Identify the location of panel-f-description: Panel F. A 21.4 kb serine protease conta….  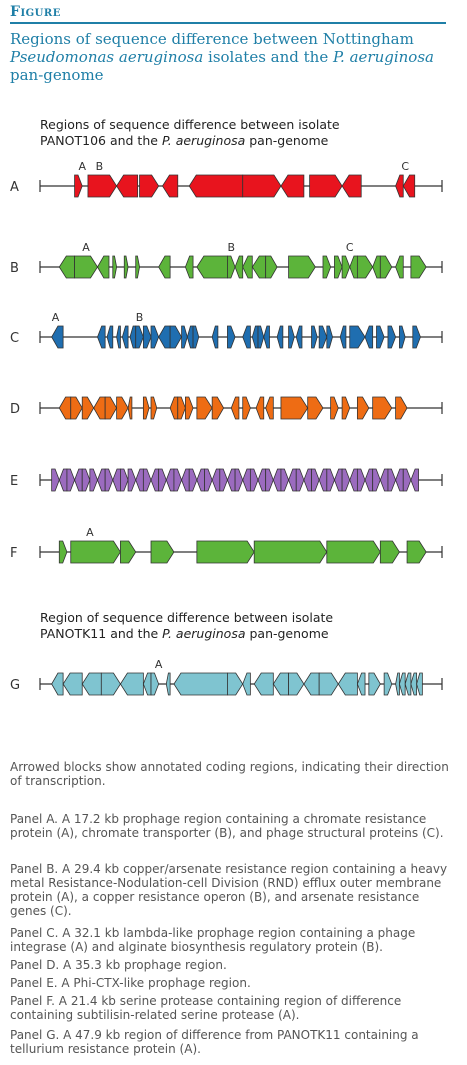
(206, 1008).